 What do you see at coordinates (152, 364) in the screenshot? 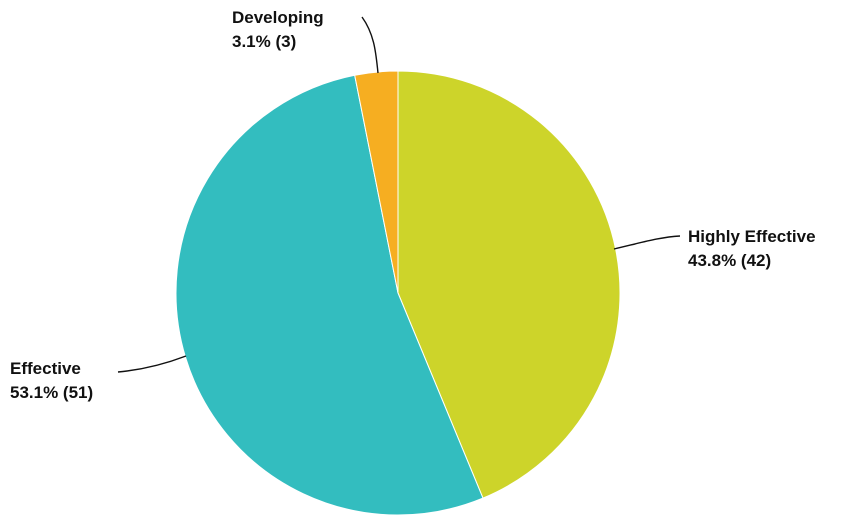
I see `leader-line-effective` at bounding box center [152, 364].